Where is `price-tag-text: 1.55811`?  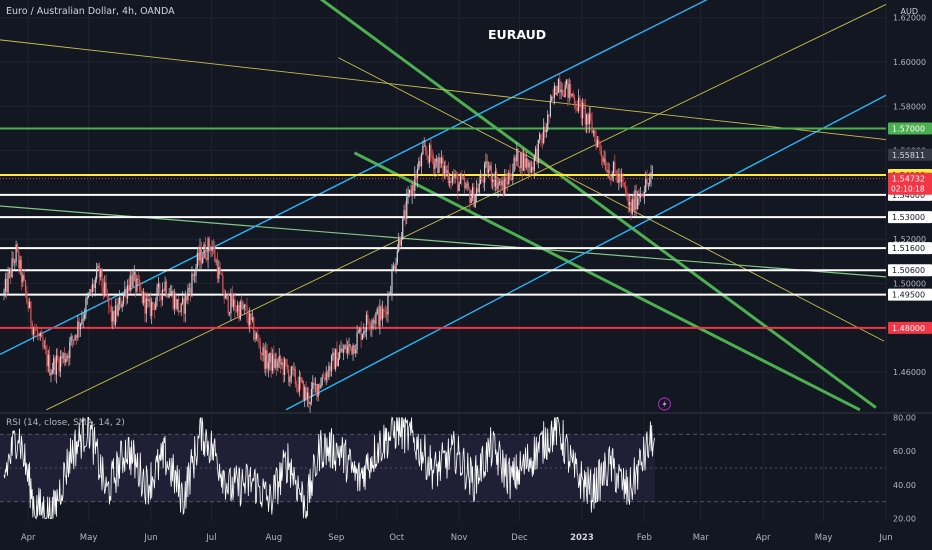 price-tag-text: 1.55811 is located at coordinates (908, 155).